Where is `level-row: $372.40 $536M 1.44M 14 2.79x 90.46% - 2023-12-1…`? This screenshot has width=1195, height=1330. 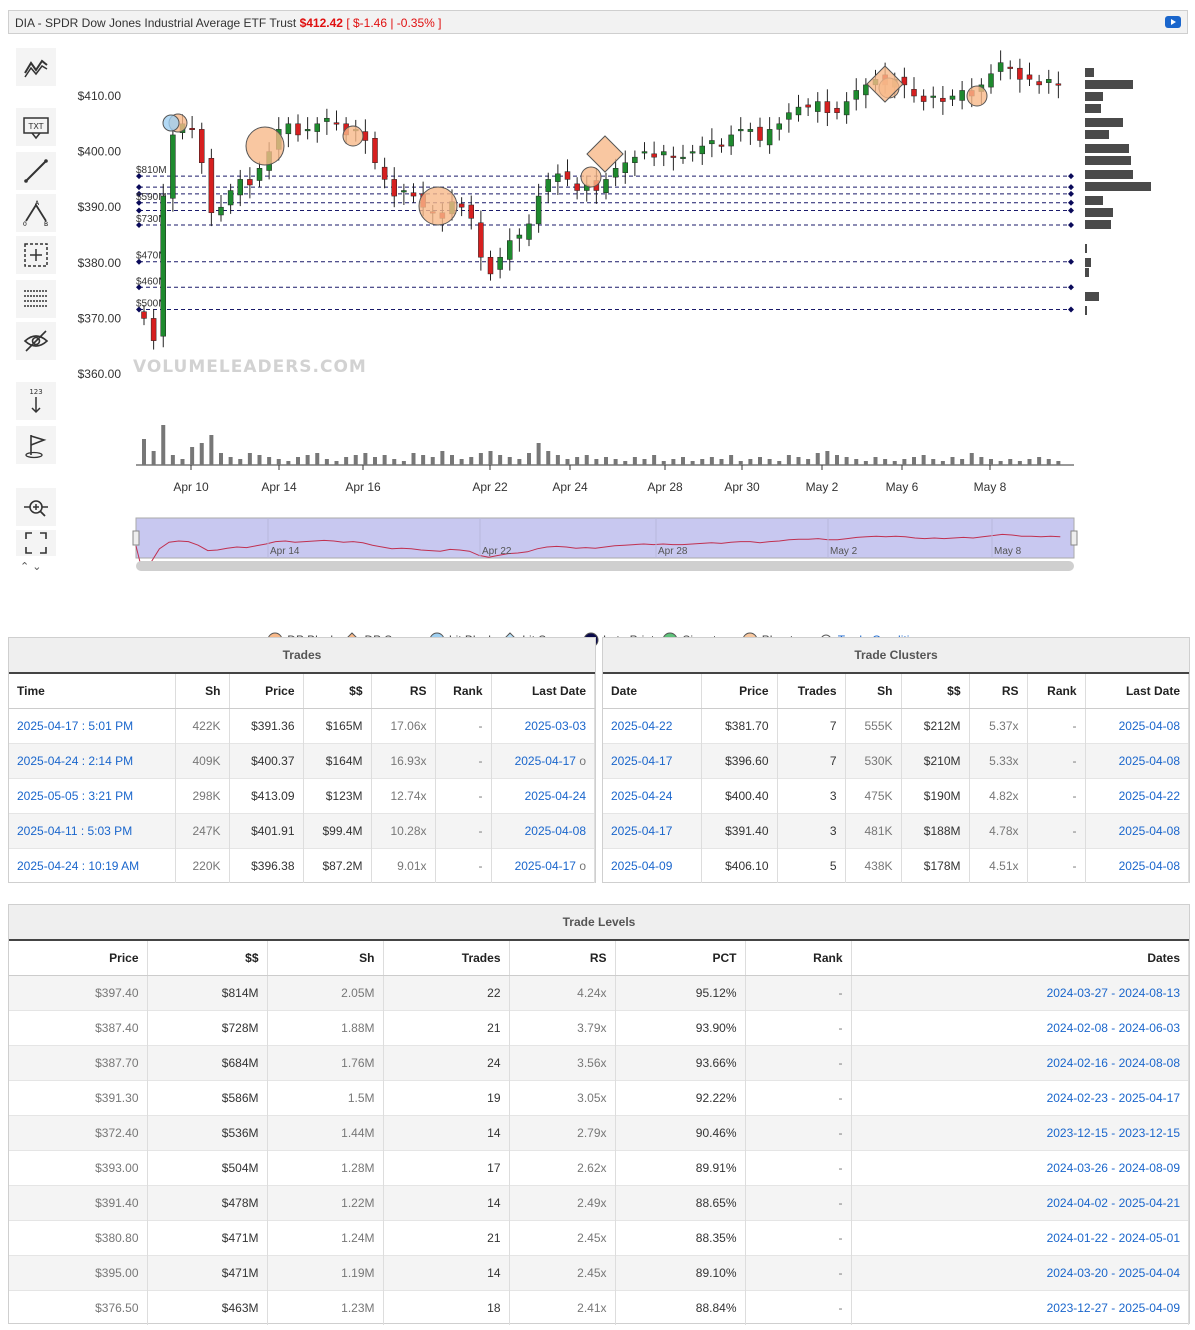
level-row: $372.40 $536M 1.44M 14 2.79x 90.46% - 2023-12-1… is located at coordinates (599, 1133).